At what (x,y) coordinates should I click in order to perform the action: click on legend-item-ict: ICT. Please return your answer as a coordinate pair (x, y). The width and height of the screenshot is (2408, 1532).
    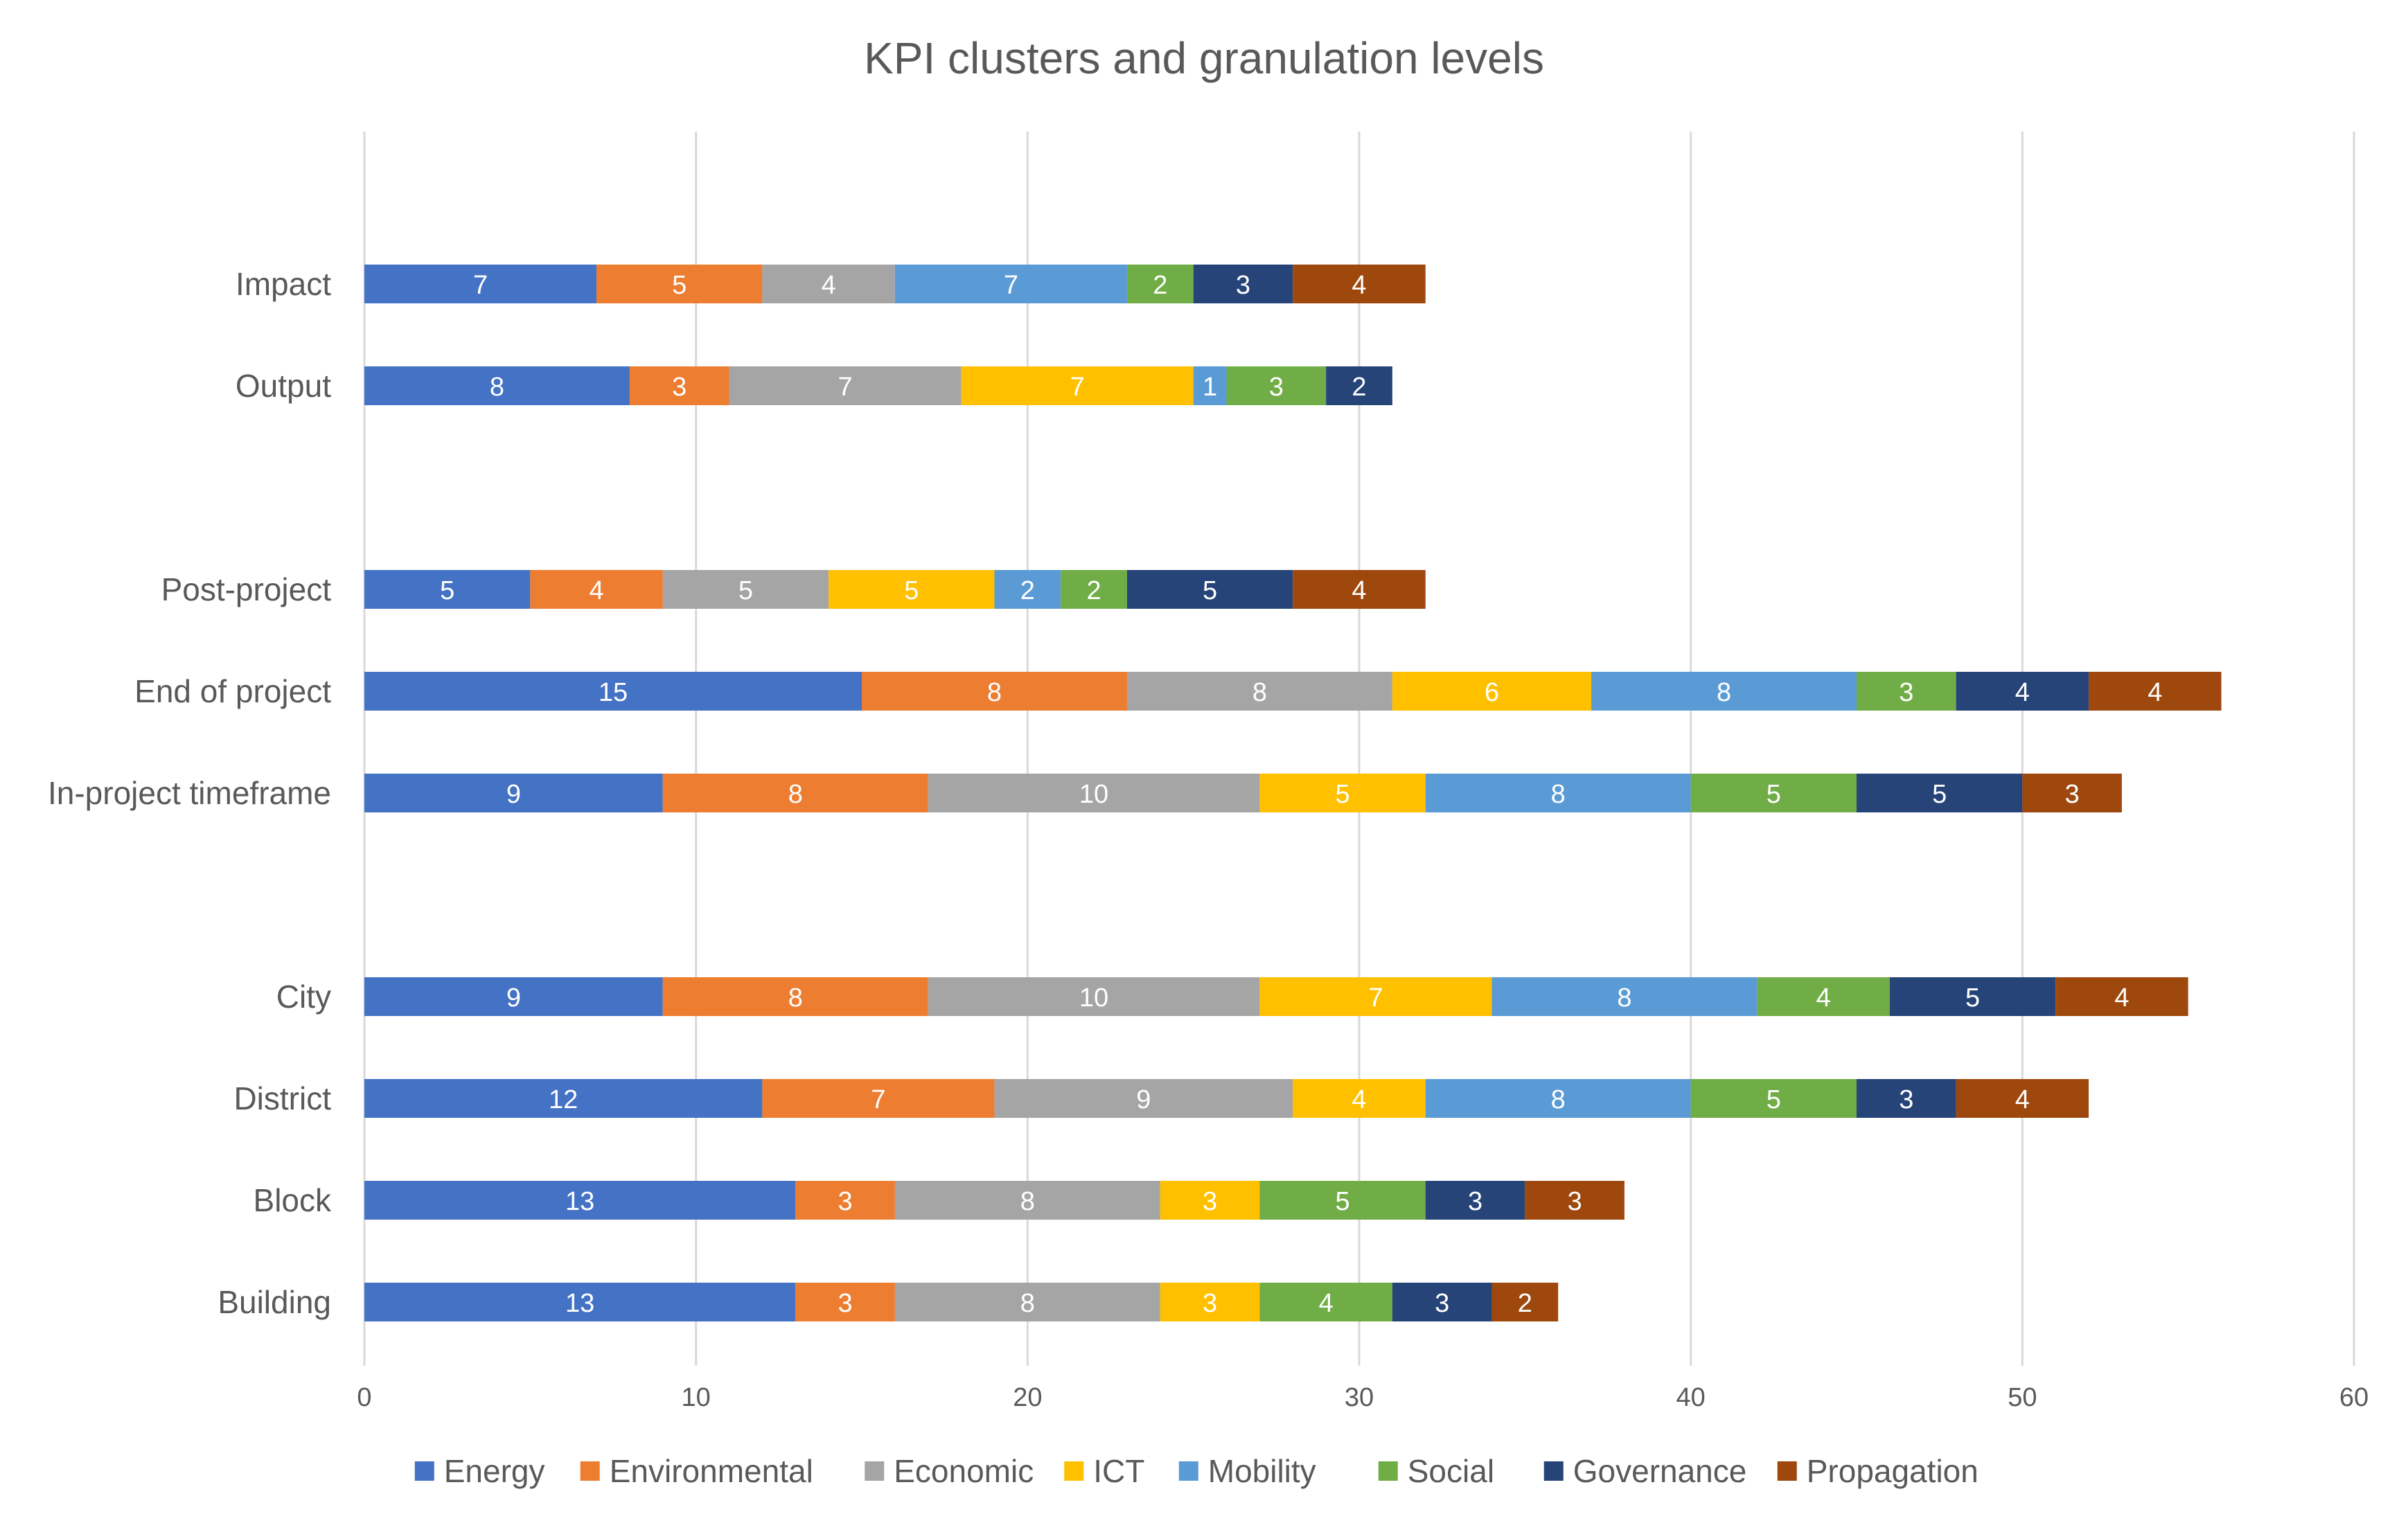
    Looking at the image, I should click on (1104, 1471).